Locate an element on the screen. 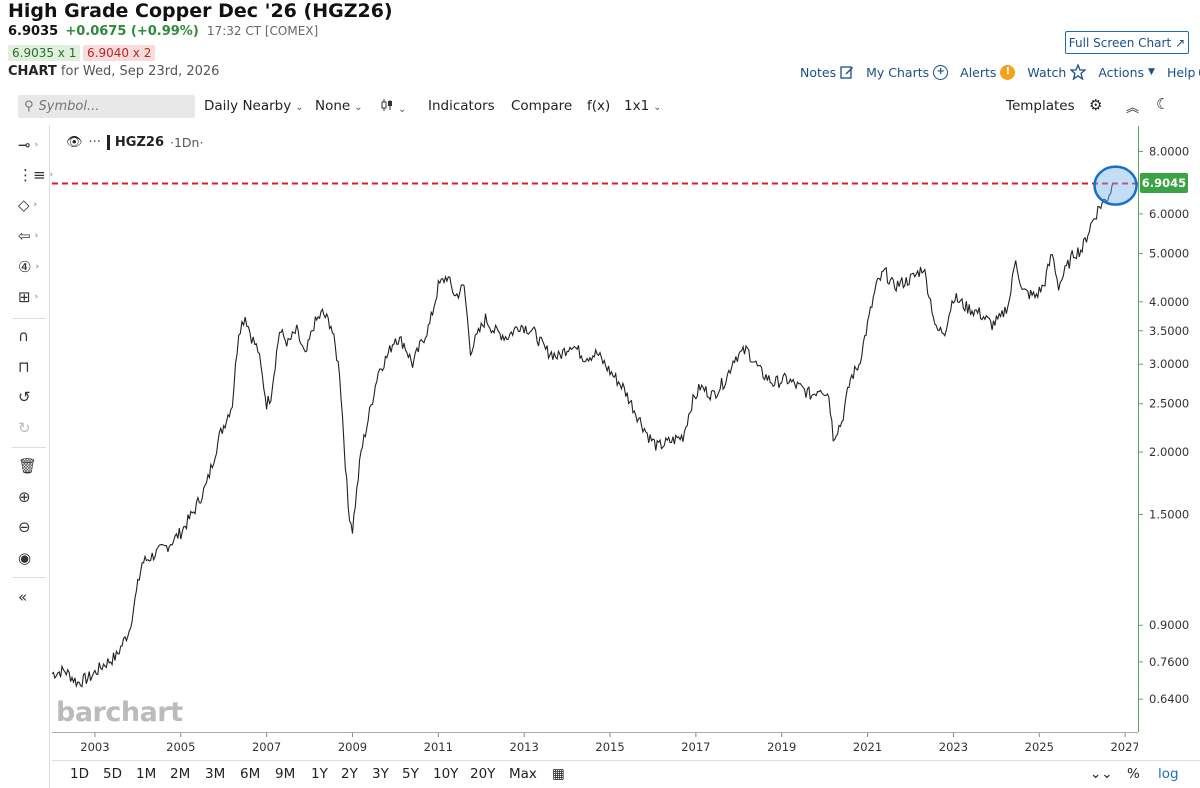  layout-label: 1x1 is located at coordinates (637, 106).